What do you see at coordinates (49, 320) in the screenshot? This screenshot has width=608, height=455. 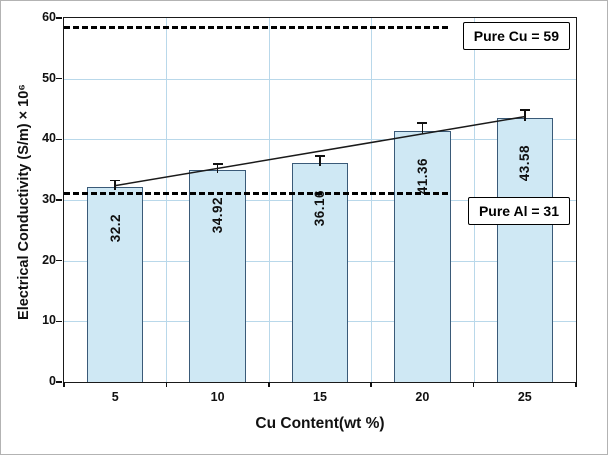 I see `y-axis-tick-label: 10` at bounding box center [49, 320].